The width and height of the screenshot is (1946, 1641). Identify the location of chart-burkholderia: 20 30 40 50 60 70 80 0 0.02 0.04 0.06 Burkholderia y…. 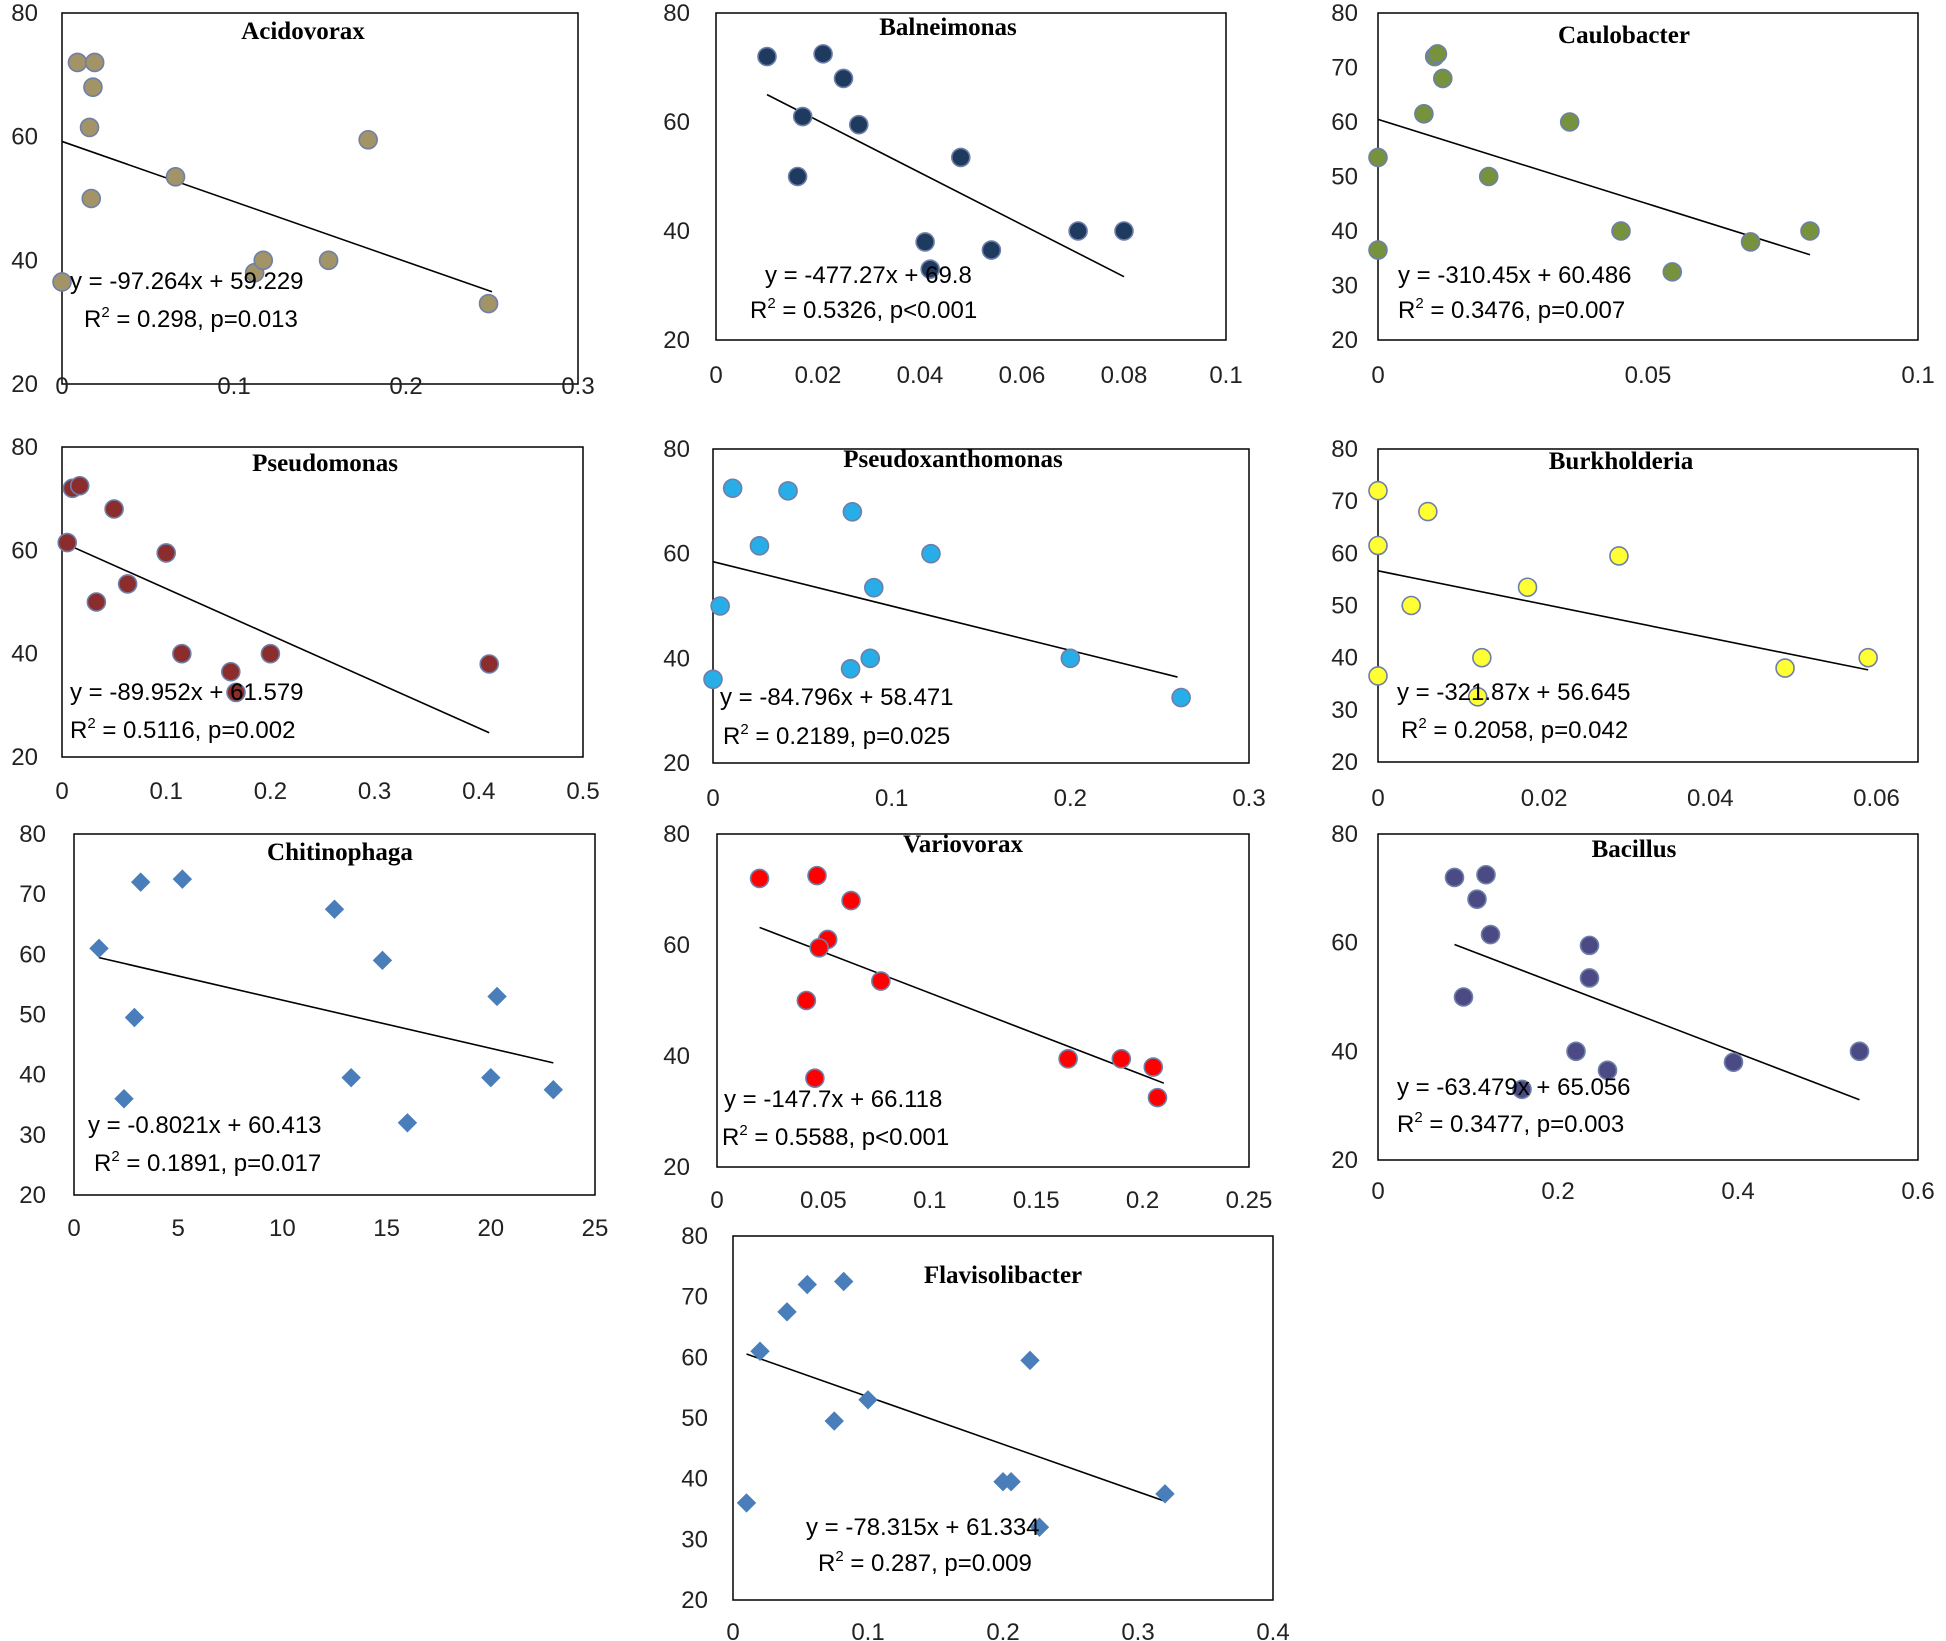
(1625, 624).